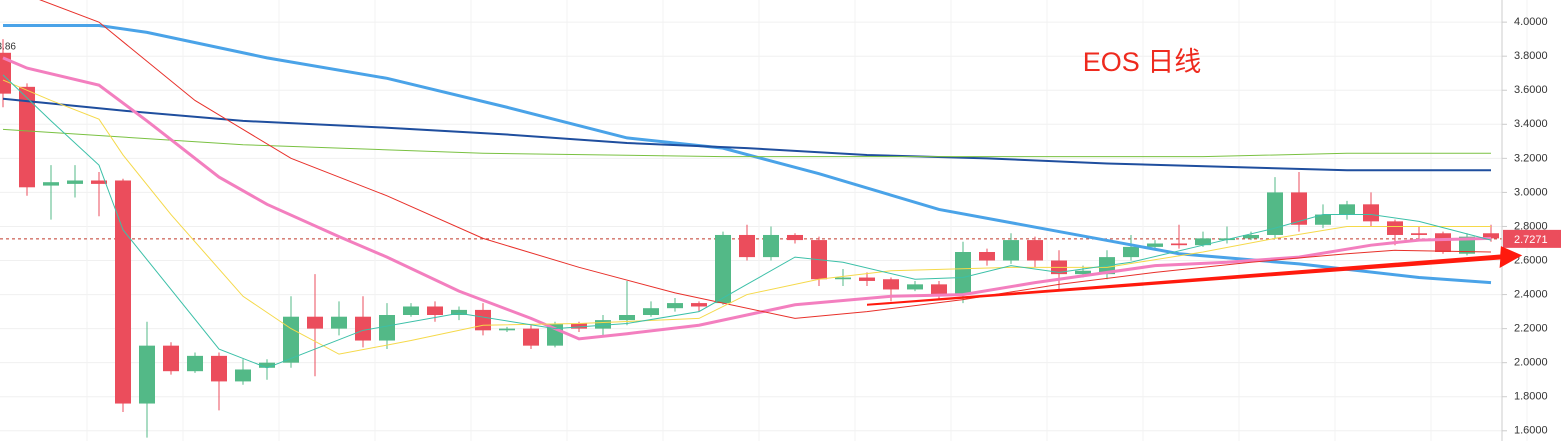 The height and width of the screenshot is (441, 1564). Describe the element at coordinates (1531, 397) in the screenshot. I see `y-tick-label: 1.8000` at that location.